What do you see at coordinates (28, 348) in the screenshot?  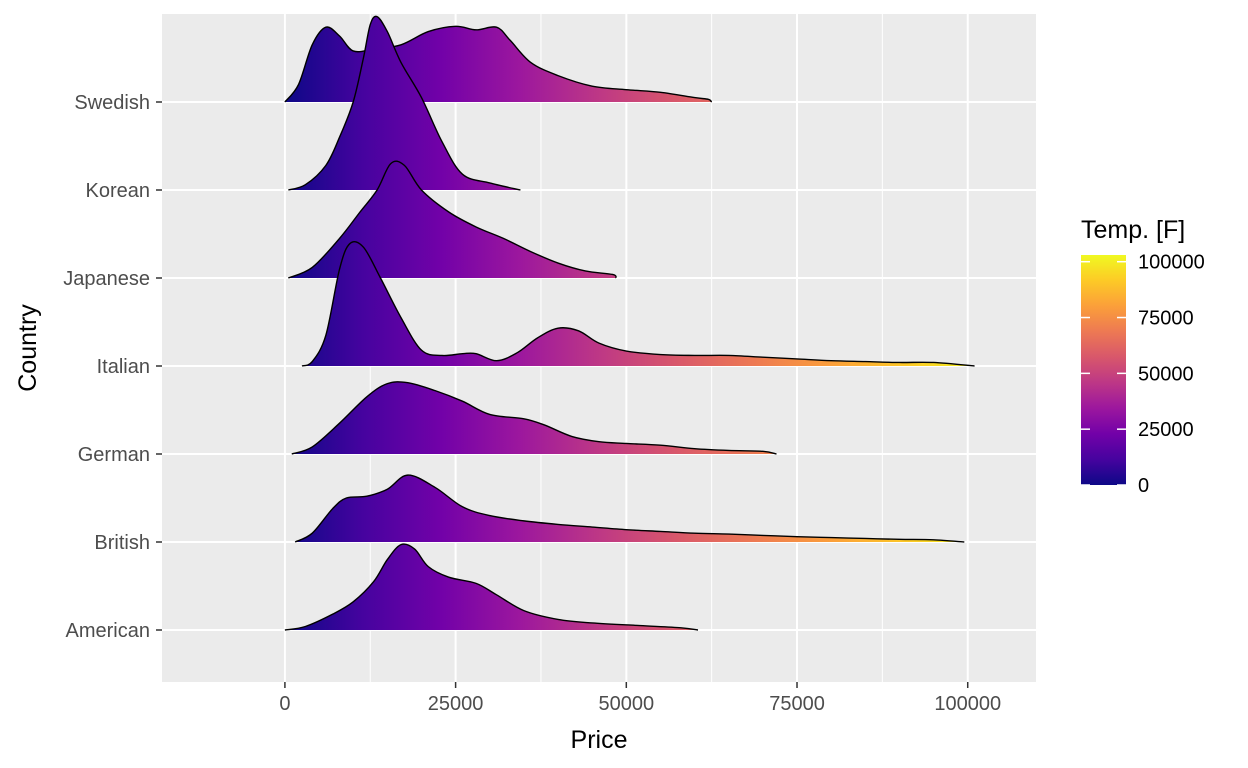 I see `y-axis-title: Country` at bounding box center [28, 348].